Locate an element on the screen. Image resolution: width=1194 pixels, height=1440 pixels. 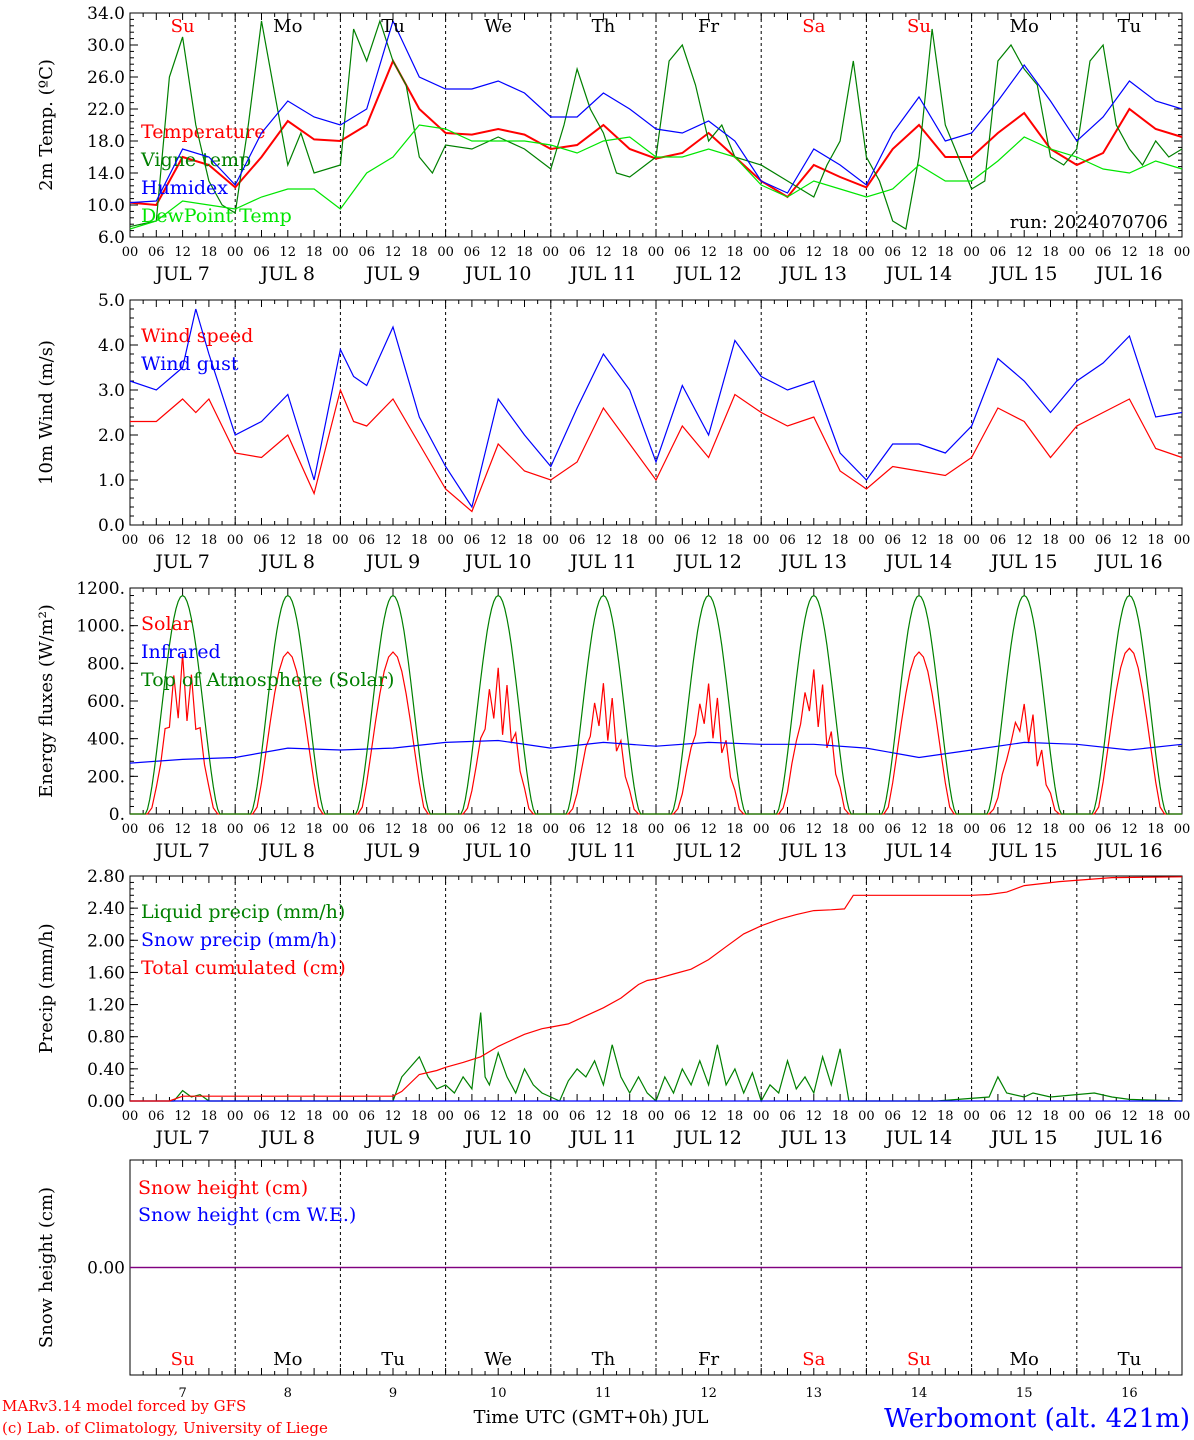
credit-line-1: MARv3.14 model forced by GFS is located at coordinates (124, 1406).